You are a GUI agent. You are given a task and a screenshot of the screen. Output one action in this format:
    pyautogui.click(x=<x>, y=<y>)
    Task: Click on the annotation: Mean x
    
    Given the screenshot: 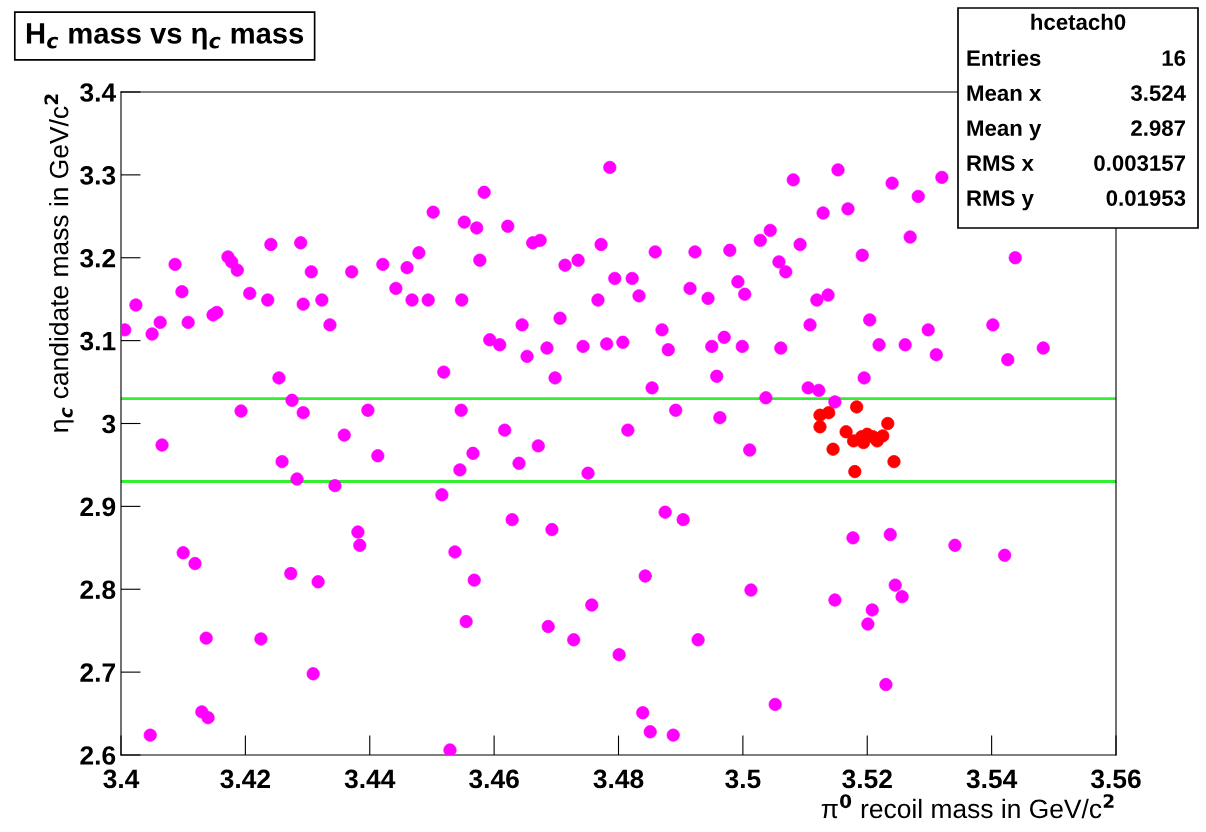 What is the action you would take?
    pyautogui.click(x=1004, y=93)
    